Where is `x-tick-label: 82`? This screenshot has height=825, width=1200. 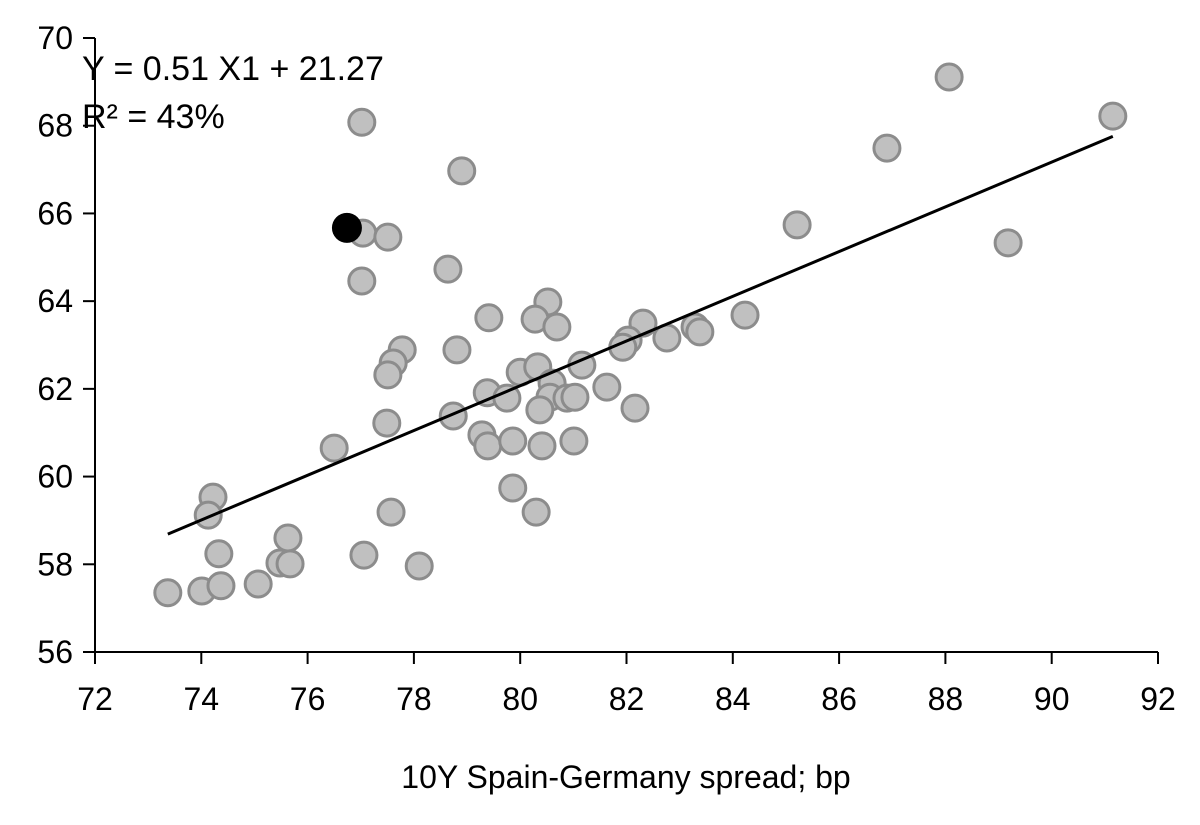
x-tick-label: 82 is located at coordinates (627, 699).